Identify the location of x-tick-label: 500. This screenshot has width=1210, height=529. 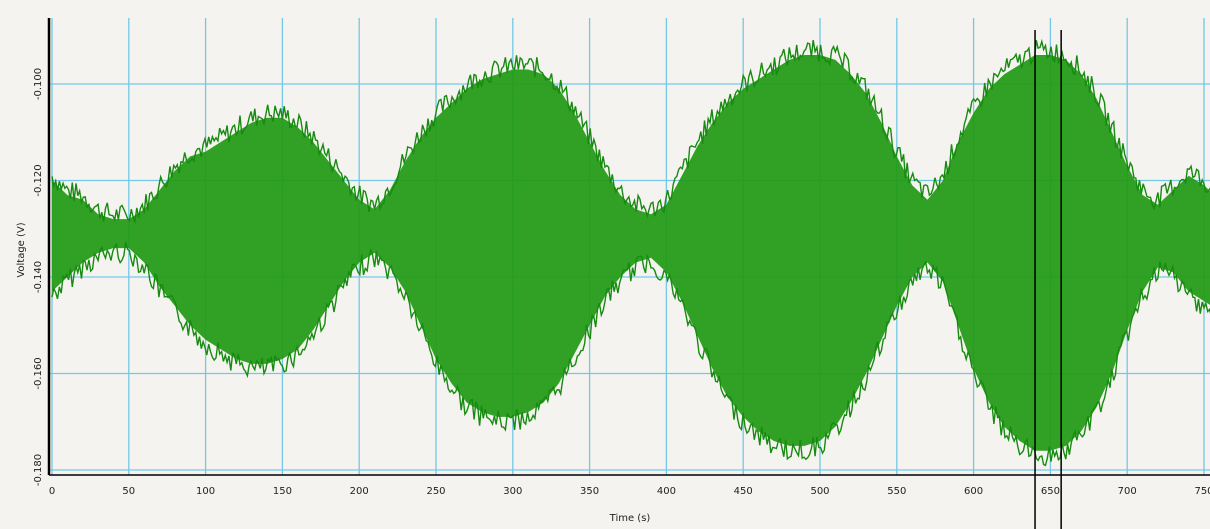
(819, 491).